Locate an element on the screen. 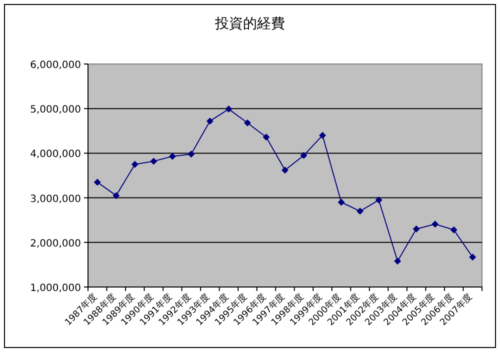 This screenshot has height=352, width=500. y-tick-label: 4,000,000 is located at coordinates (55, 154).